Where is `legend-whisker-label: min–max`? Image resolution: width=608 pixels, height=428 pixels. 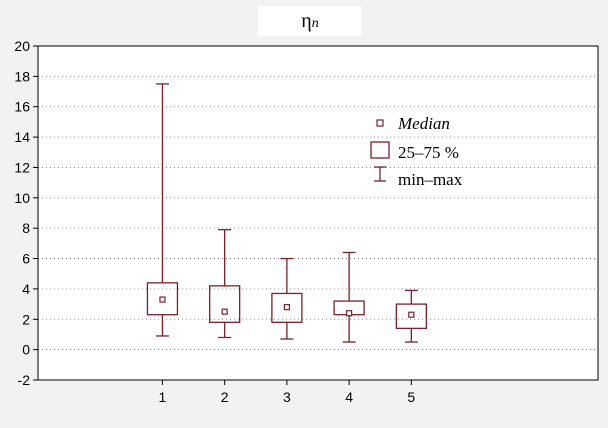 legend-whisker-label: min–max is located at coordinates (430, 179).